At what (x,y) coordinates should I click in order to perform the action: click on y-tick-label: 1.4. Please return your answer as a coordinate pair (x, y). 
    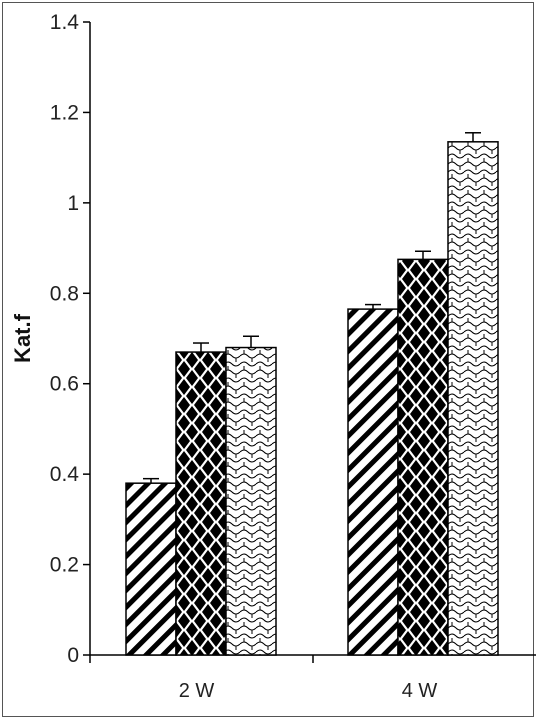
    Looking at the image, I should click on (65, 22).